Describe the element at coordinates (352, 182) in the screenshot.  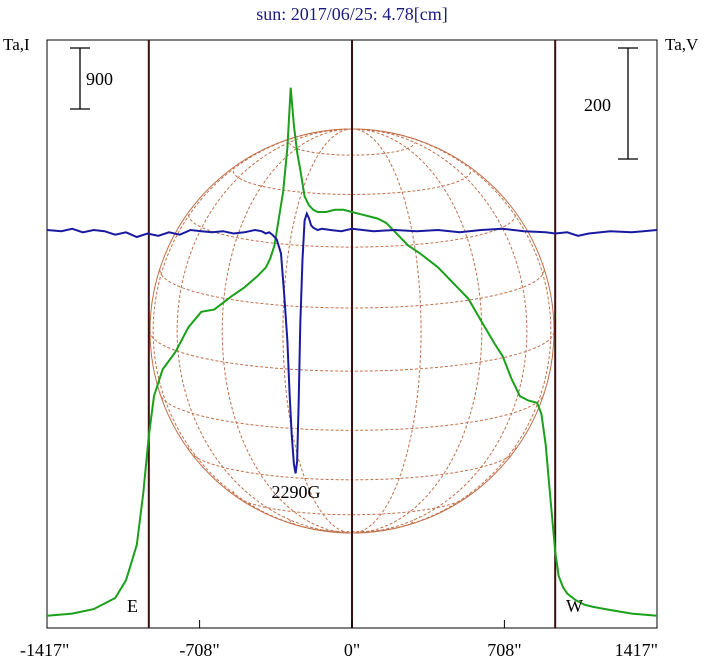
I see `disk-latitude-line` at that location.